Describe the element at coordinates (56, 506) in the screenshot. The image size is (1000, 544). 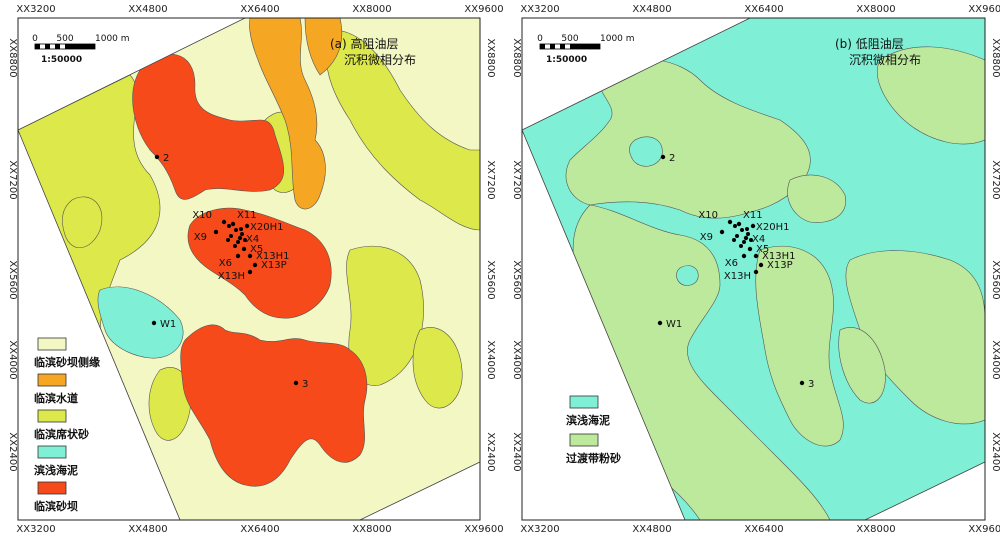
I see `legend-label: 临滨砂坝` at that location.